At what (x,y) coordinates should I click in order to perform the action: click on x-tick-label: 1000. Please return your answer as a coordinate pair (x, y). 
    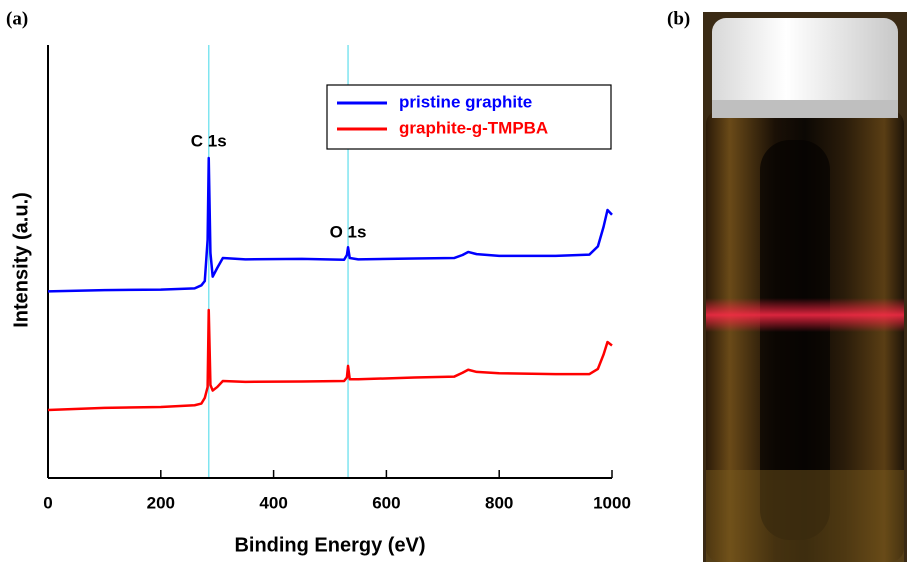
    Looking at the image, I should click on (612, 502).